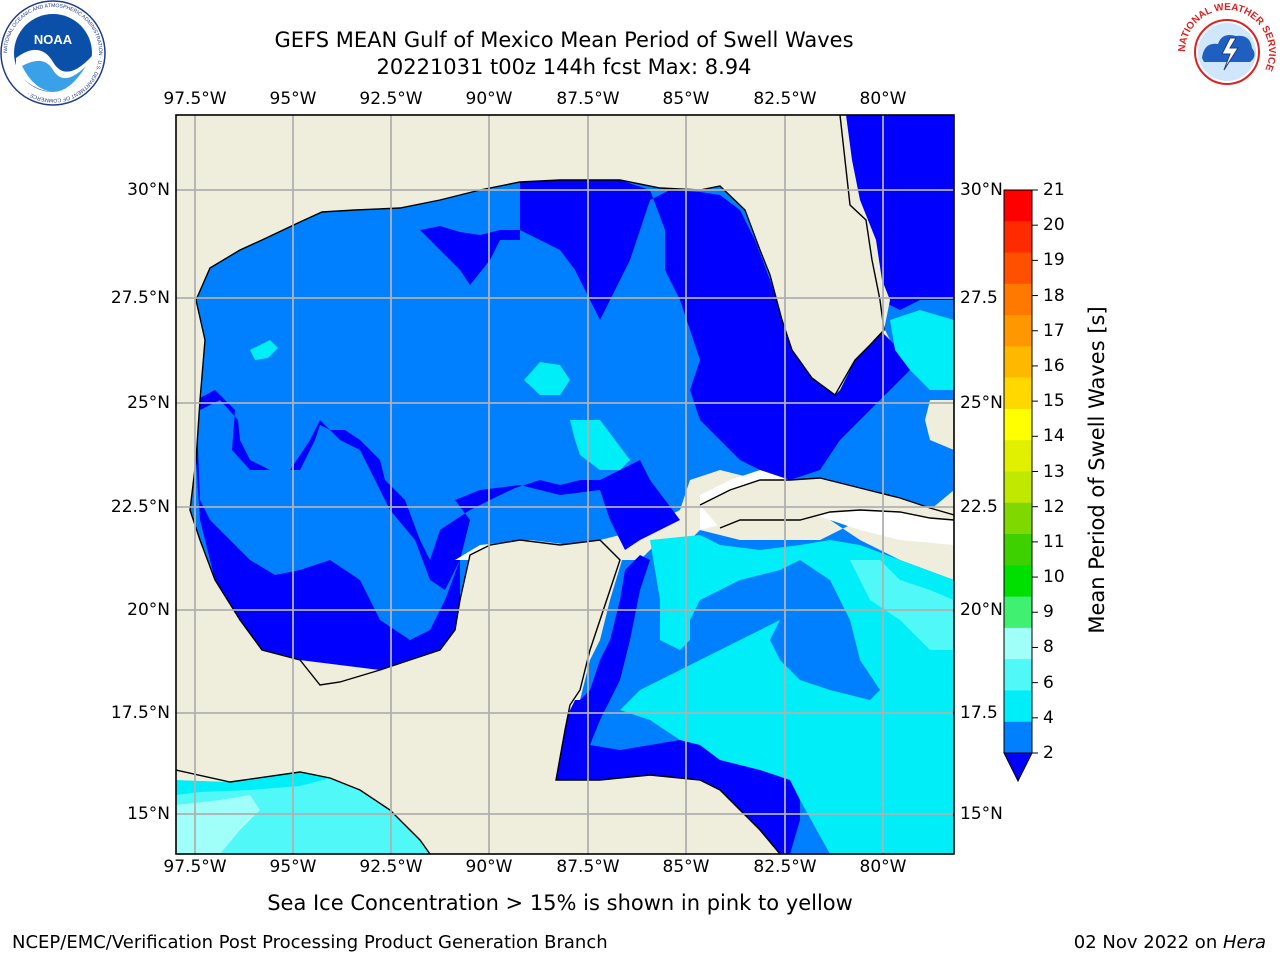 The height and width of the screenshot is (960, 1280). What do you see at coordinates (148, 610) in the screenshot?
I see `lat-label-left: 20°N` at bounding box center [148, 610].